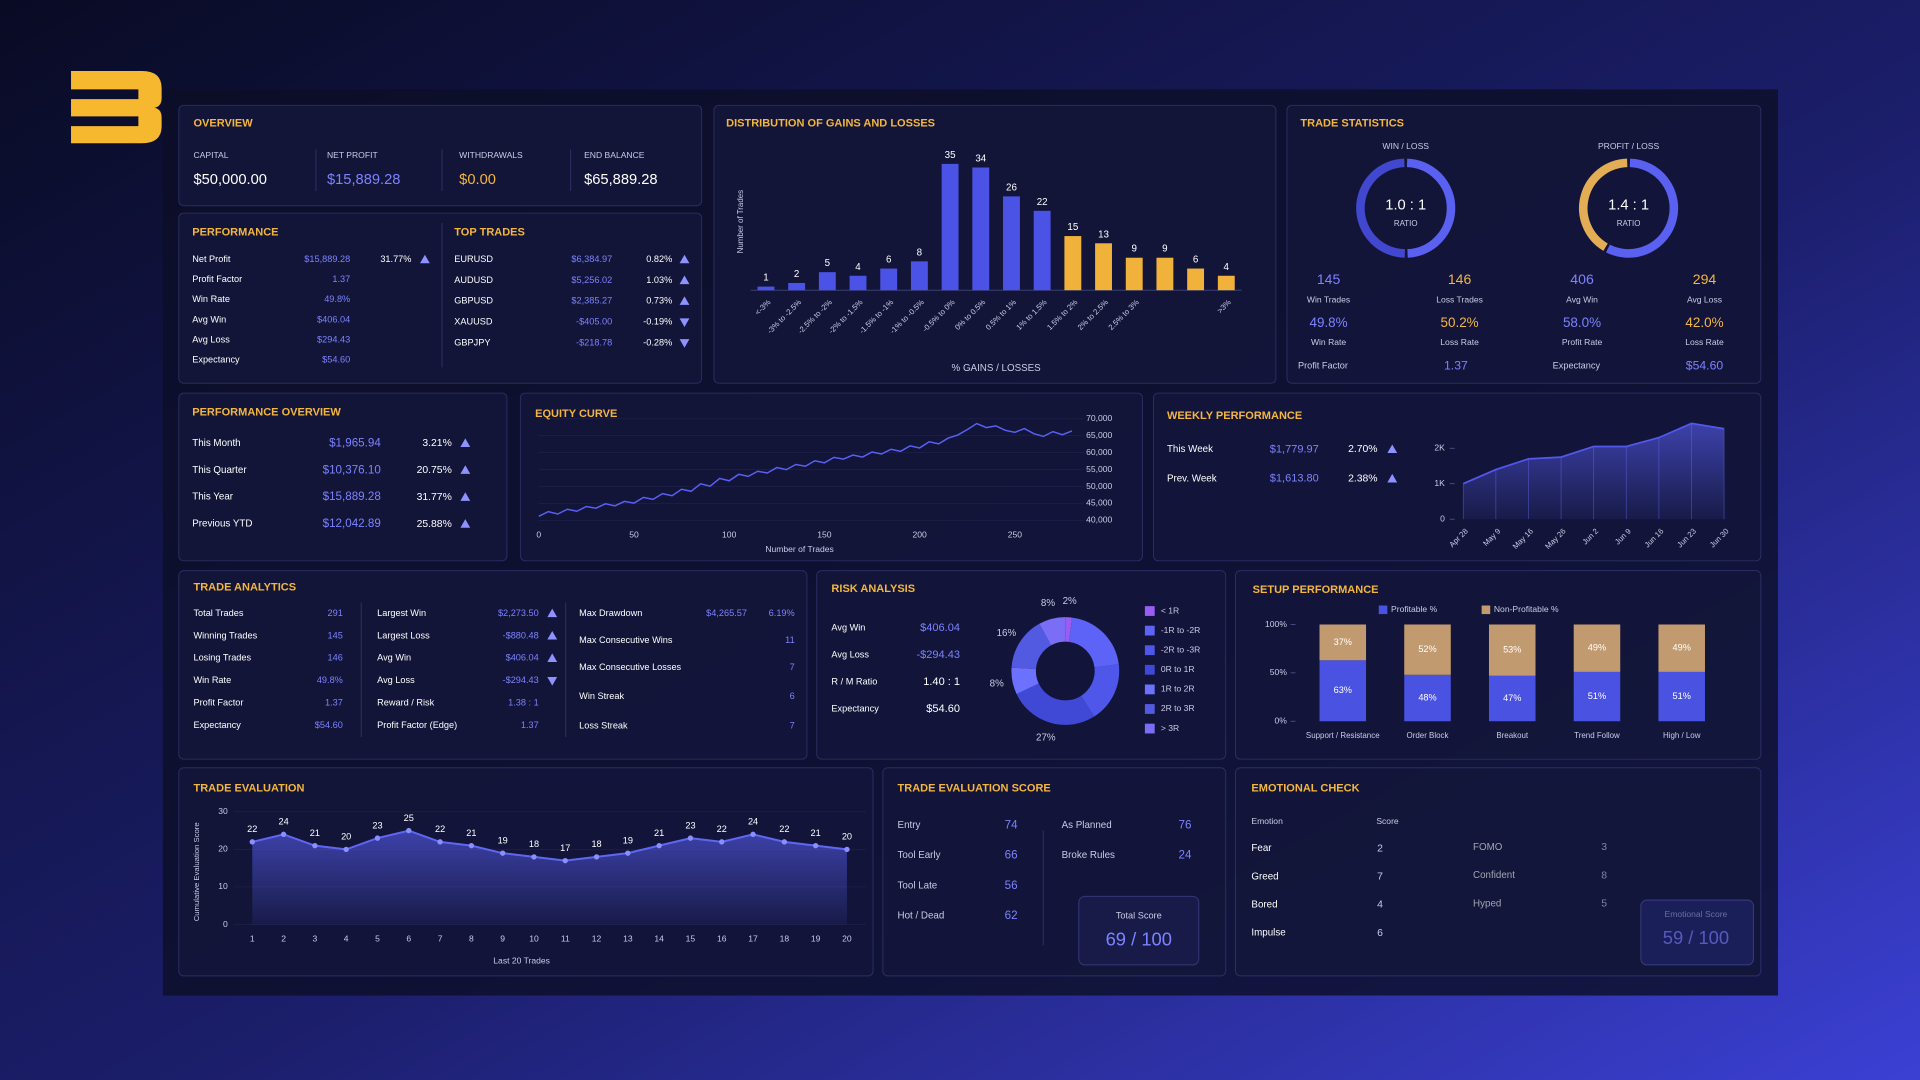  I want to click on chart-title: WIN / LOSS, so click(1405, 146).